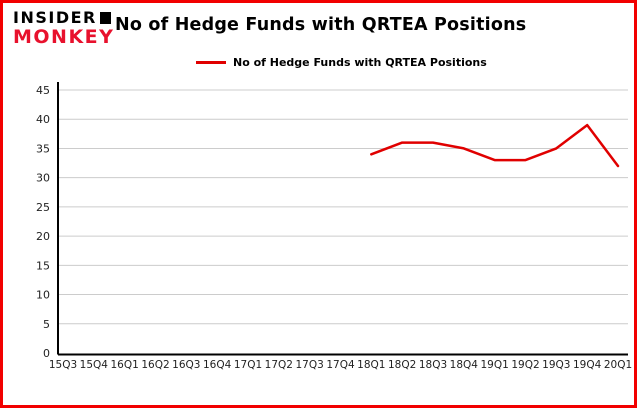  I want to click on svg-text: 18Q1, so click(371, 365).